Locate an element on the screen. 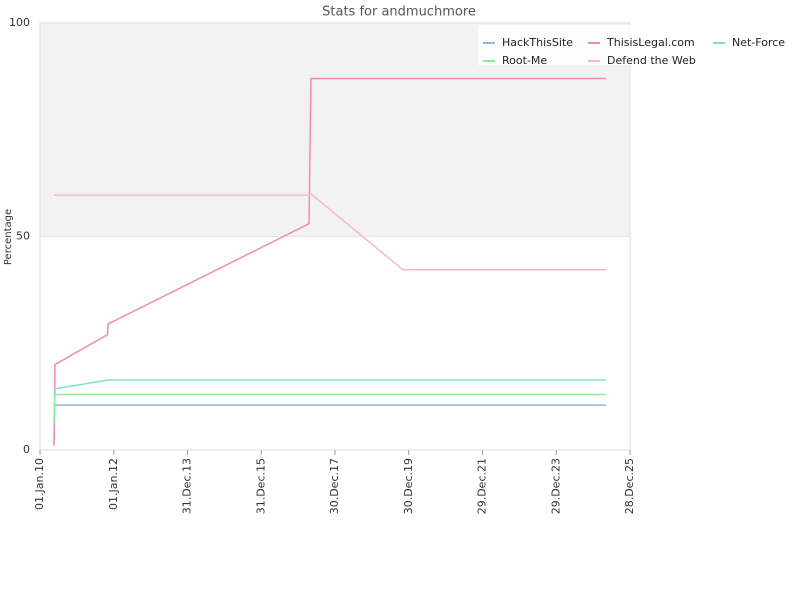 The height and width of the screenshot is (604, 800). x-tick-label: 31.Dec.15 is located at coordinates (260, 486).